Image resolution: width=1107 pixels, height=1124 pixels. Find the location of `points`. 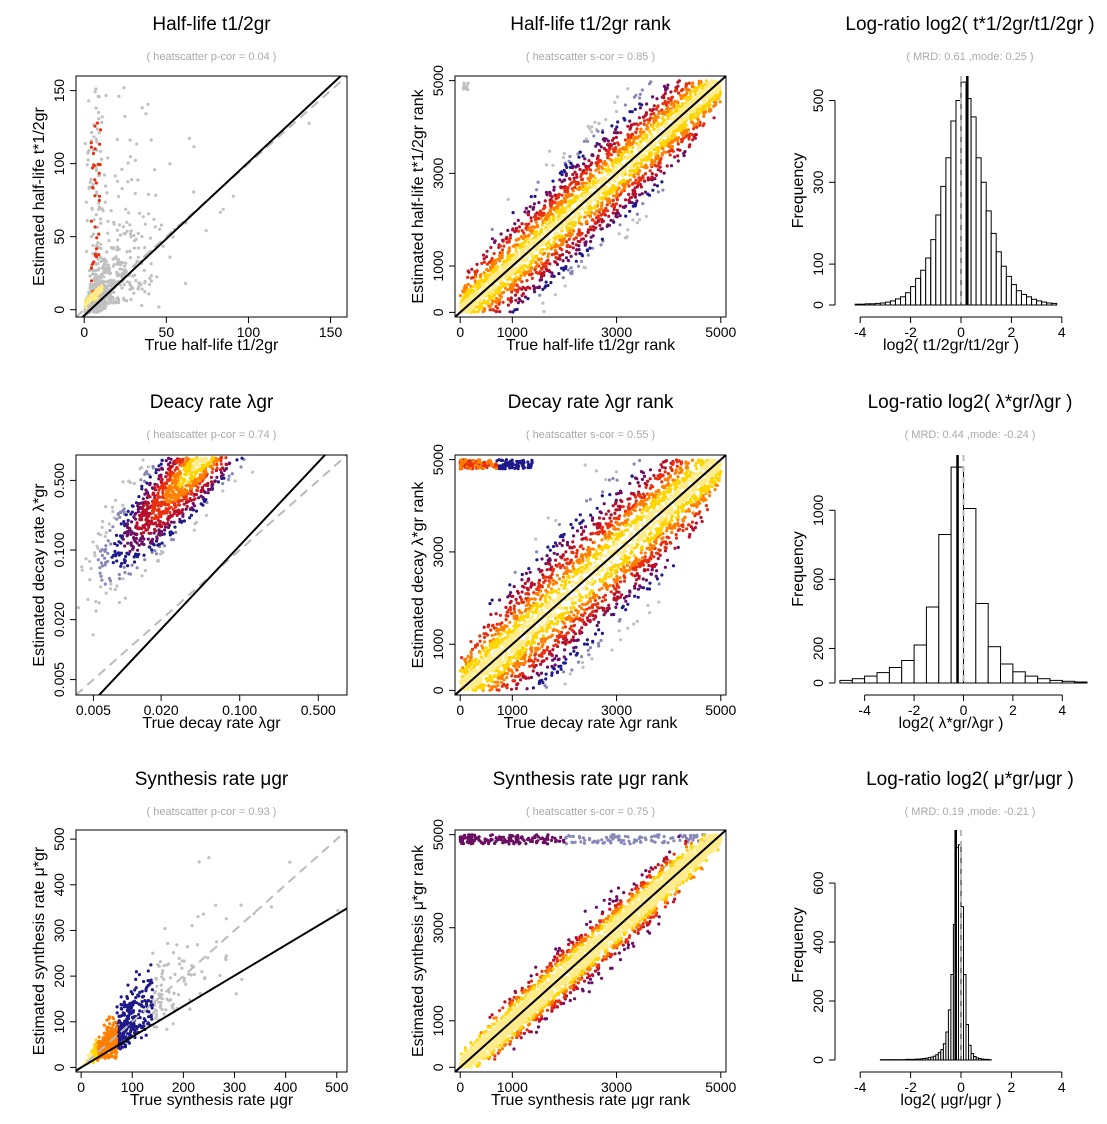

points is located at coordinates (211, 576).